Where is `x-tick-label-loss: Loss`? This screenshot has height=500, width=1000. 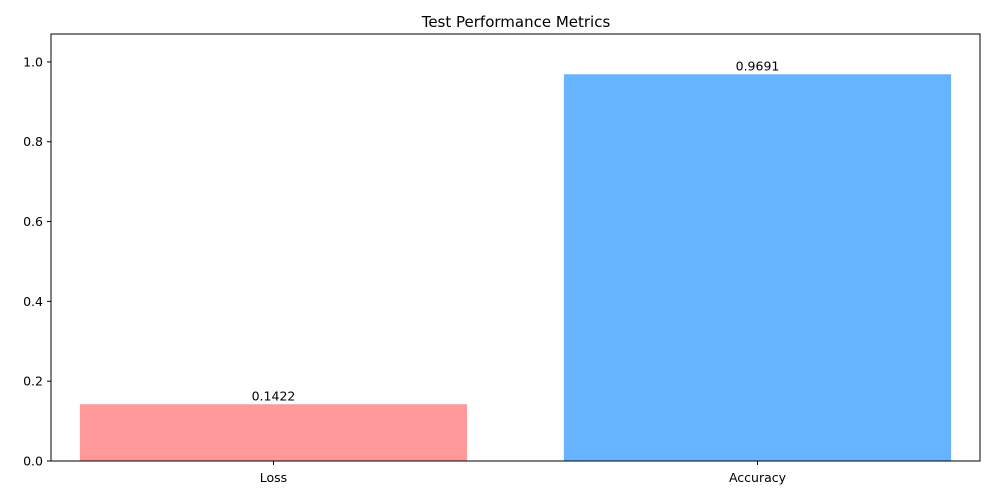
x-tick-label-loss: Loss is located at coordinates (273, 477).